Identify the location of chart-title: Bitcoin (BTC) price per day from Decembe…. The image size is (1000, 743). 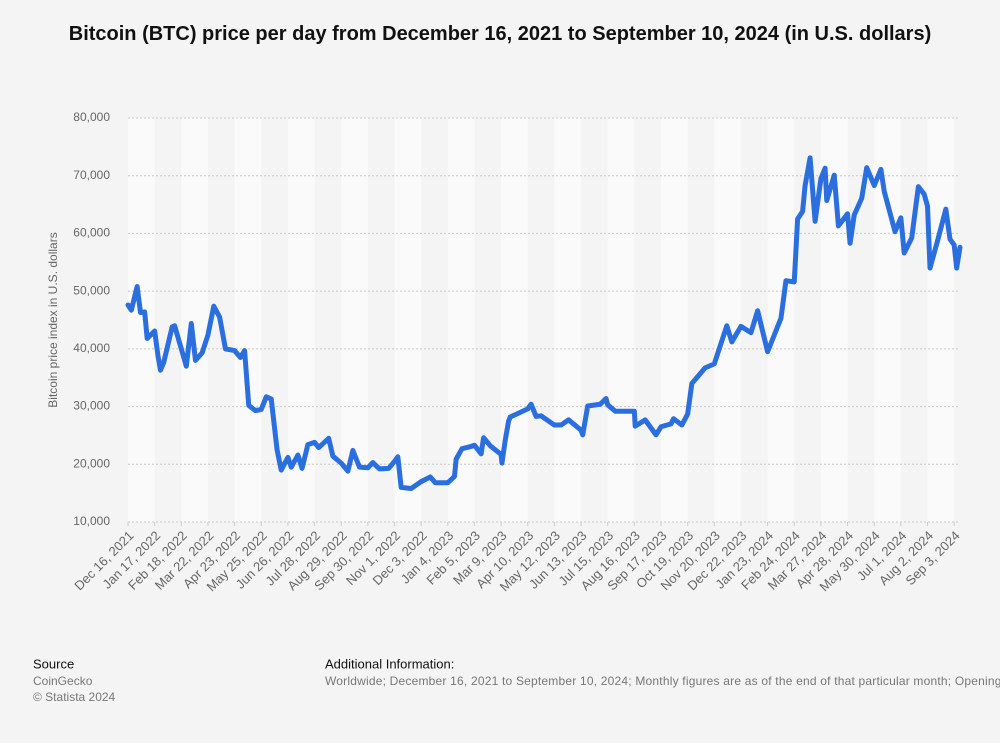
(500, 34).